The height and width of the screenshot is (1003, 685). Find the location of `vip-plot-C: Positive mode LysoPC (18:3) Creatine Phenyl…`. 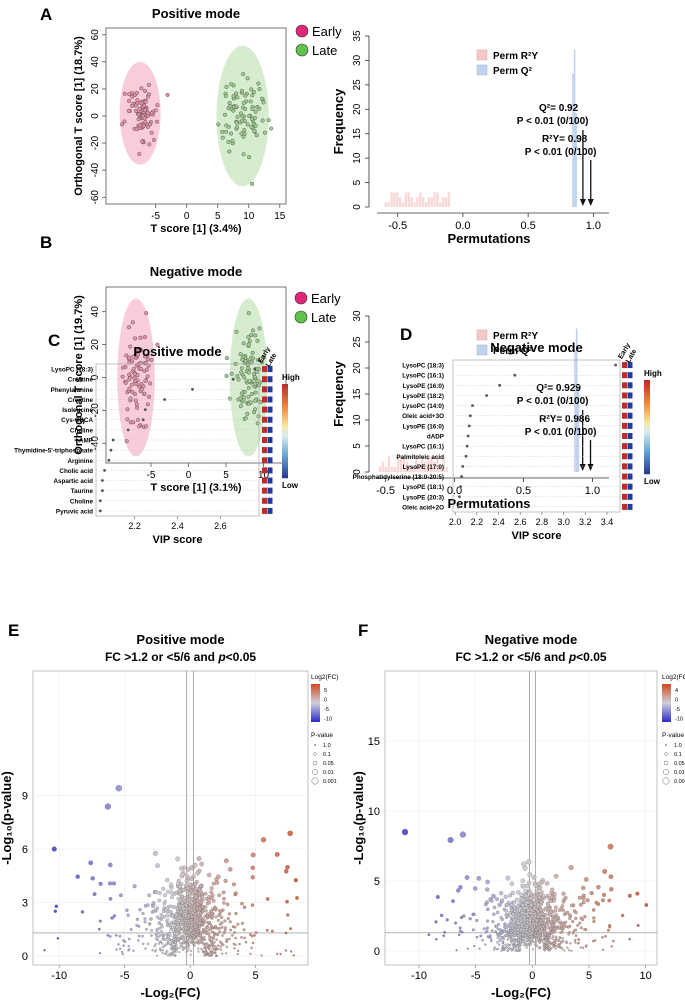

vip-plot-C: Positive mode LysoPC (18:3) Creatine Phenyl… is located at coordinates (157, 445).